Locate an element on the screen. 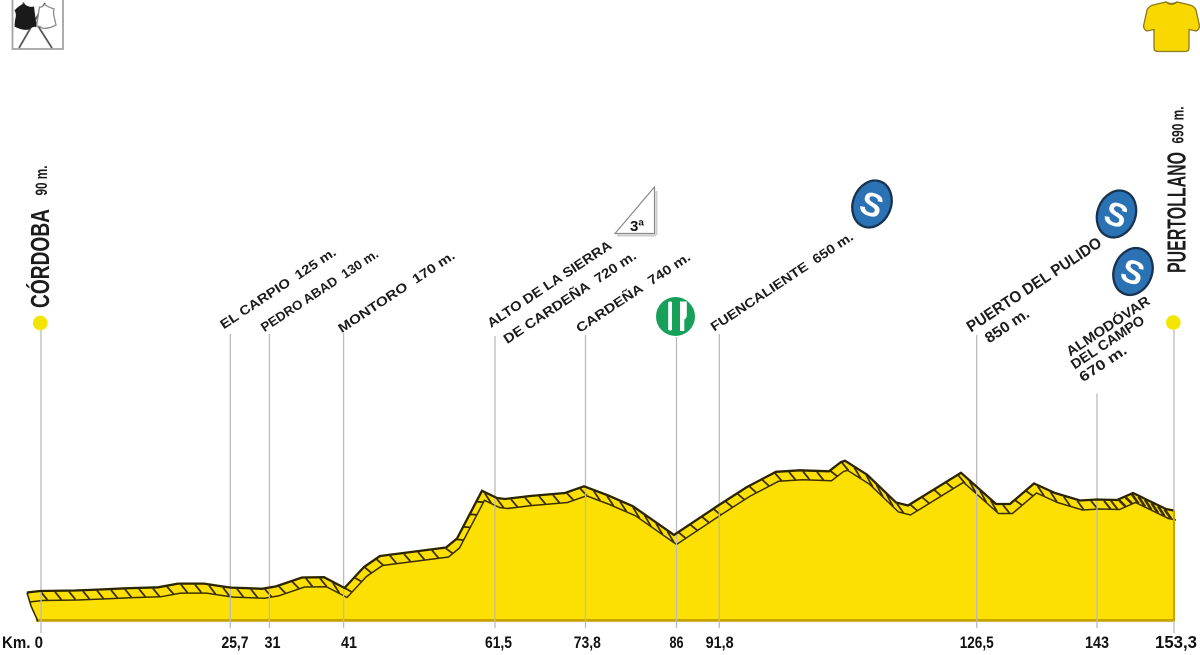 Image resolution: width=1200 pixels, height=655 pixels. svg-text: 690 m. is located at coordinates (1178, 125).